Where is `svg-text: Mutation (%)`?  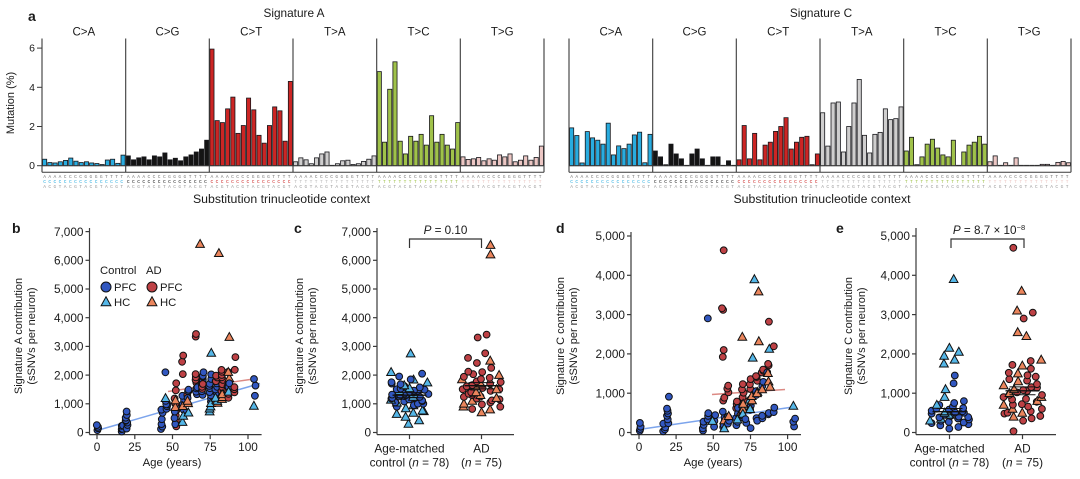
svg-text: Mutation (%) is located at coordinates (11, 103).